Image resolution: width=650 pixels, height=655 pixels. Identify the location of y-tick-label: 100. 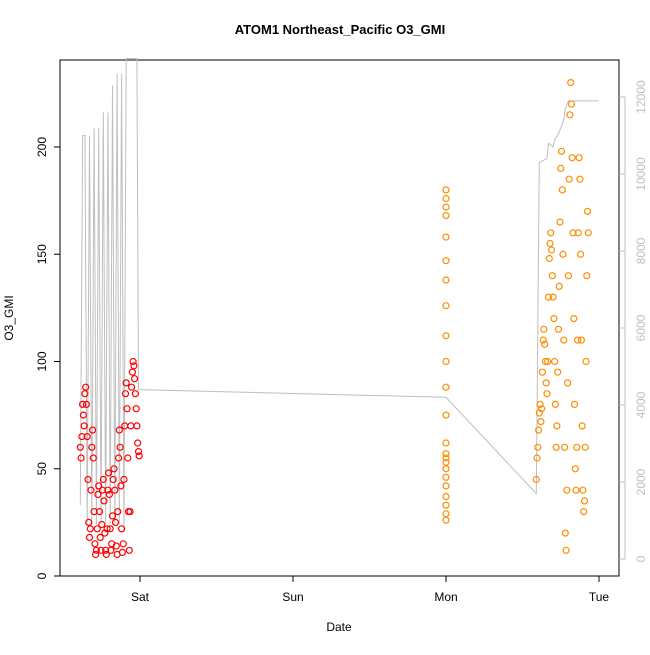
(42, 361).